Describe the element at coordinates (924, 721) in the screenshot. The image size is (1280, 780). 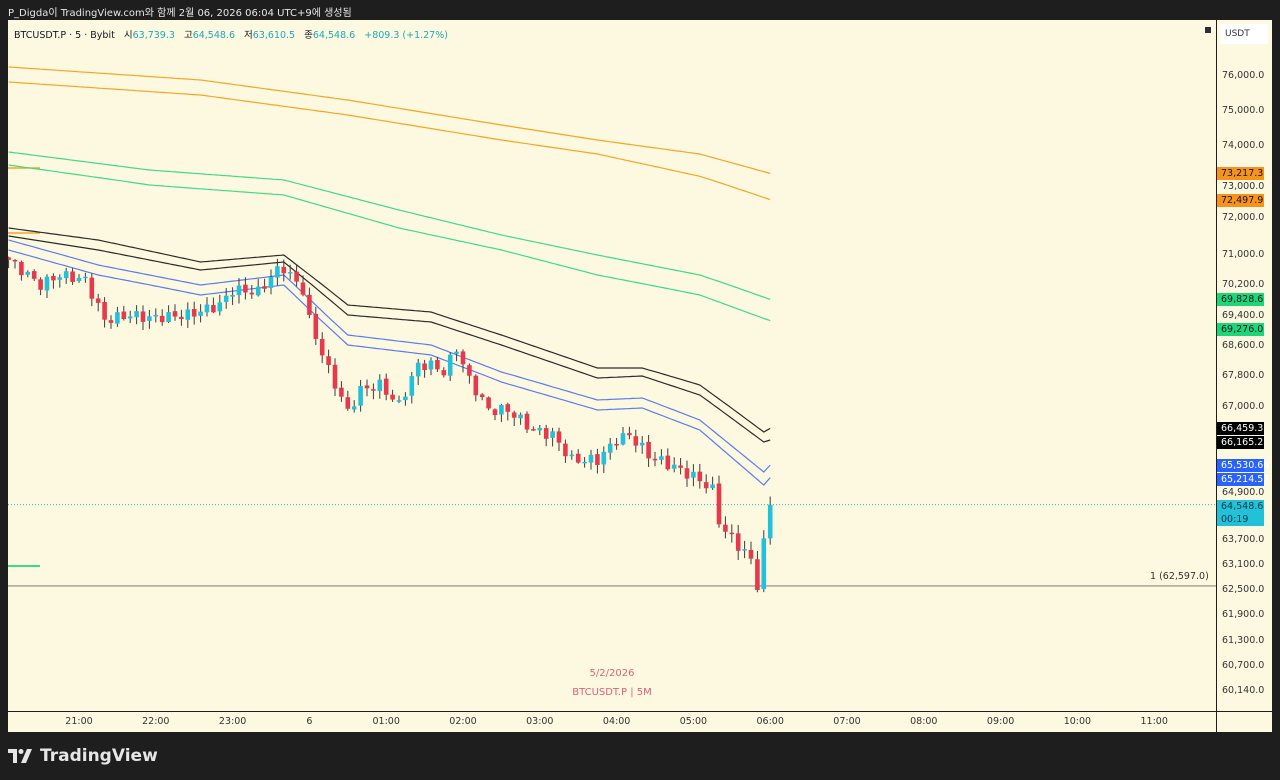
I see `time-tick-label: 08:00` at that location.